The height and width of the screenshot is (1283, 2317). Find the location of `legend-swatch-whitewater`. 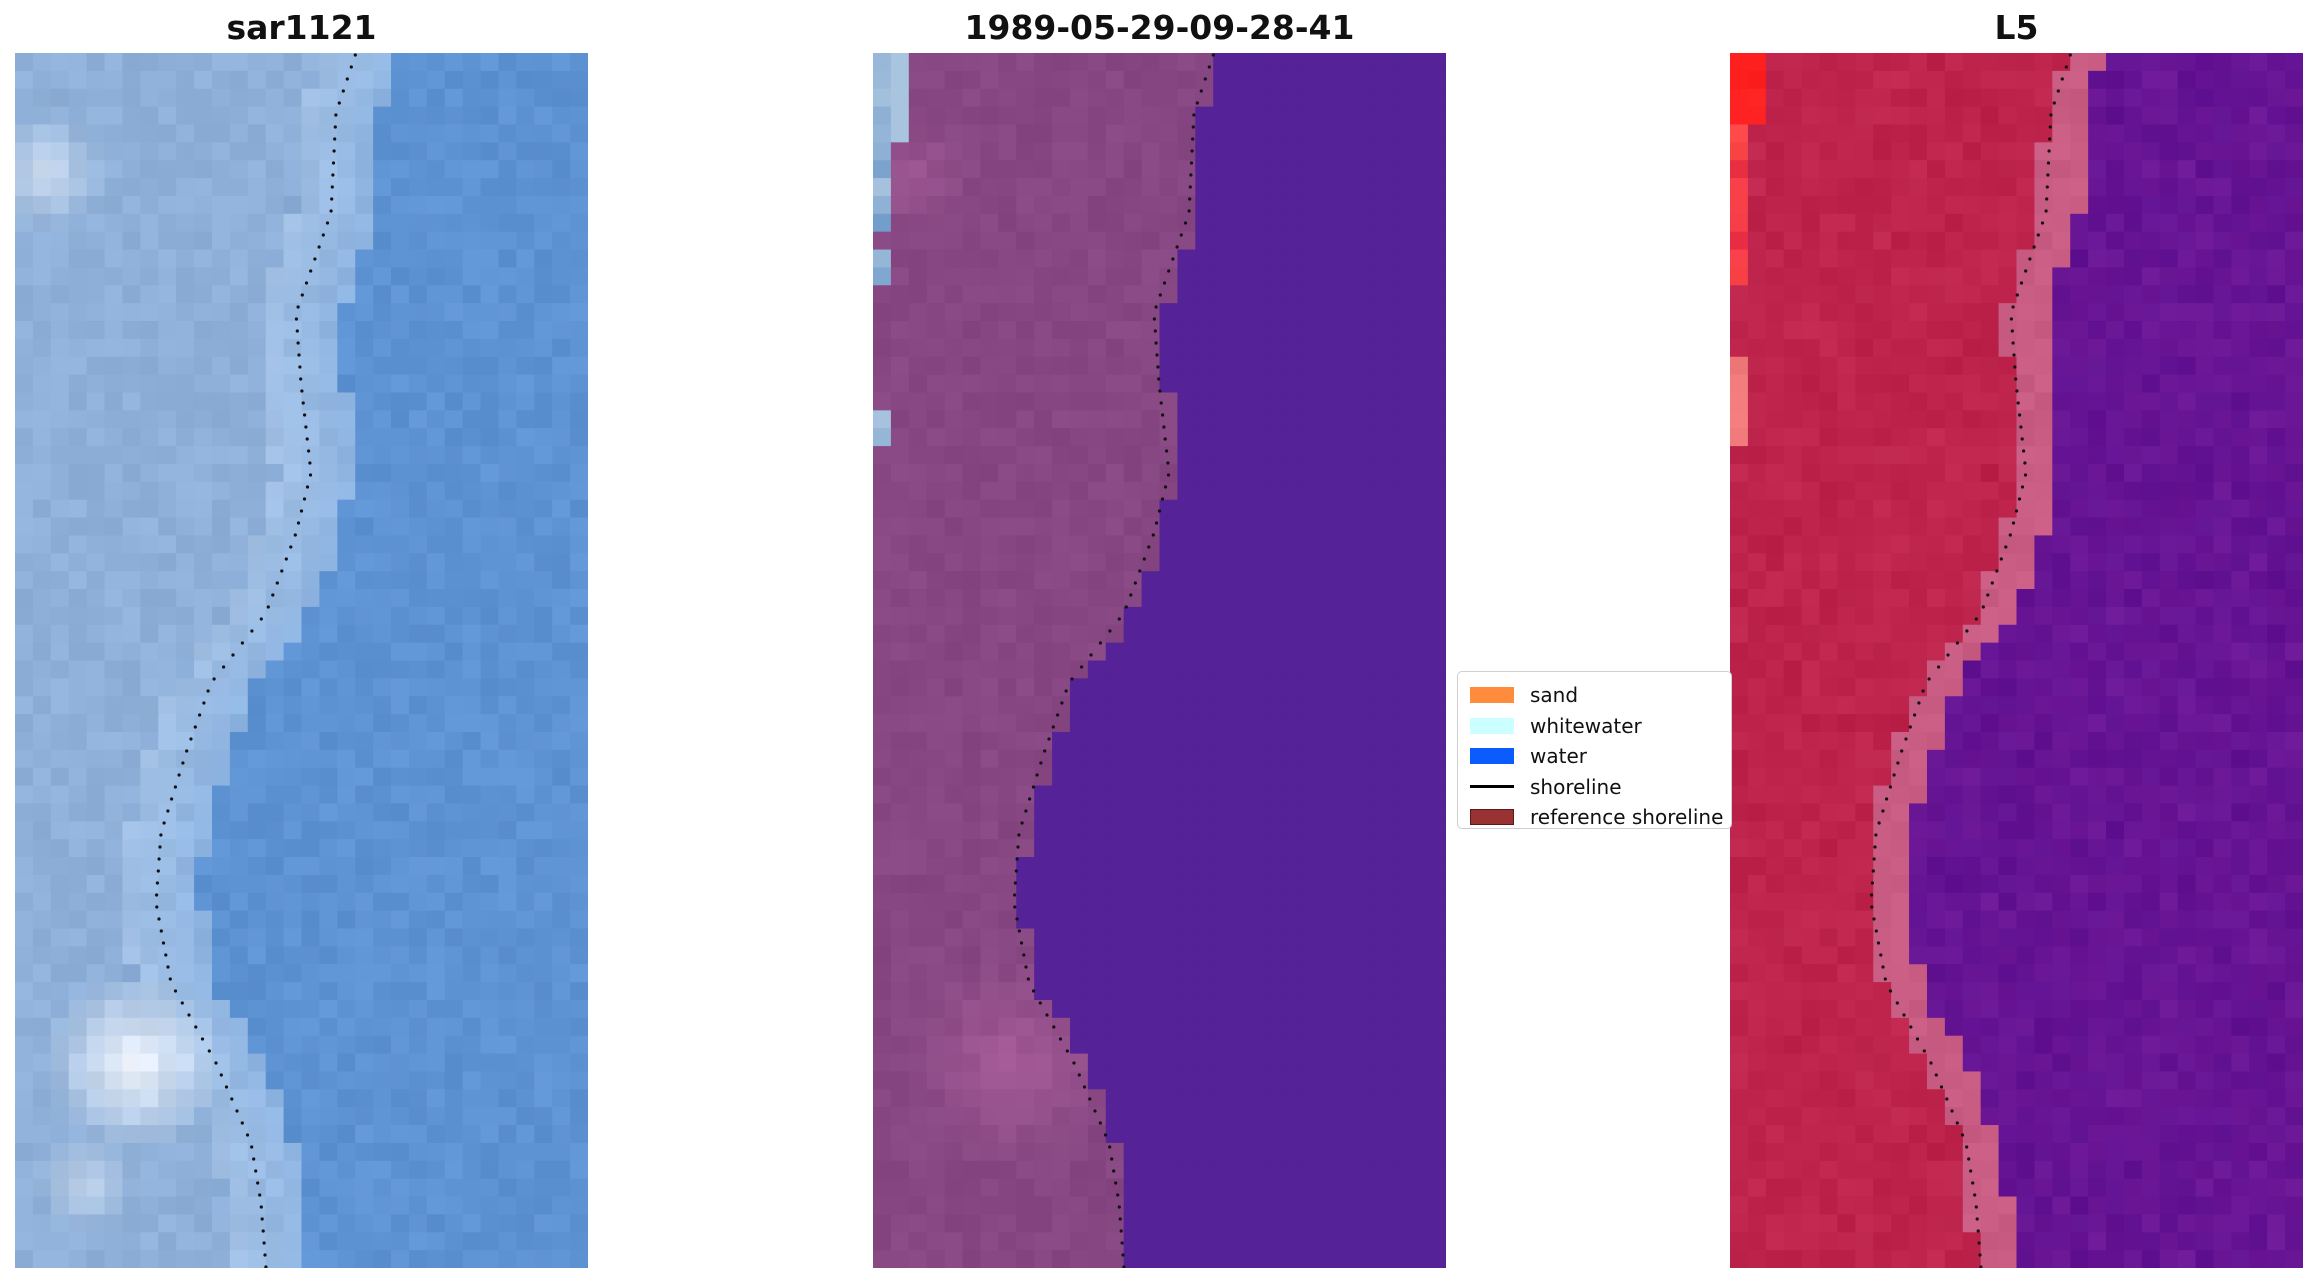

legend-swatch-whitewater is located at coordinates (1492, 725).